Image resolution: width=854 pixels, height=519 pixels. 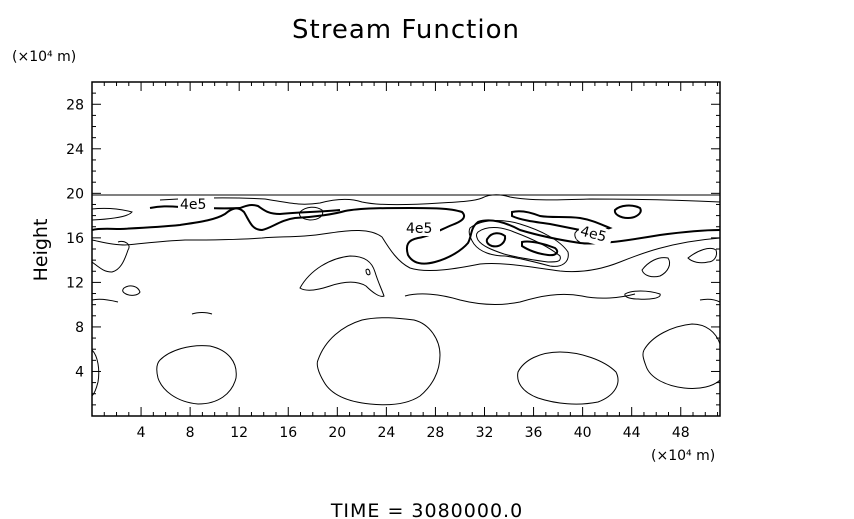 What do you see at coordinates (534, 433) in the screenshot?
I see `x-tick-label: 36` at bounding box center [534, 433].